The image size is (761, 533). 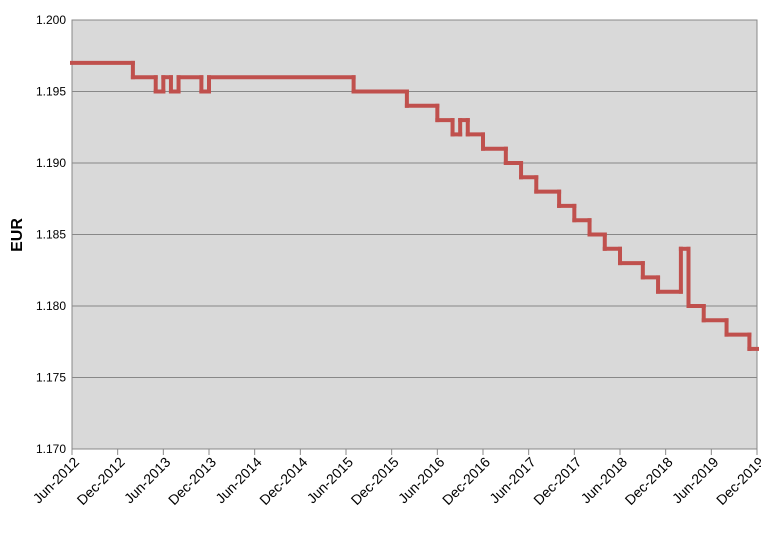 I want to click on x-tick-label: Dec-2013, so click(x=192, y=481).